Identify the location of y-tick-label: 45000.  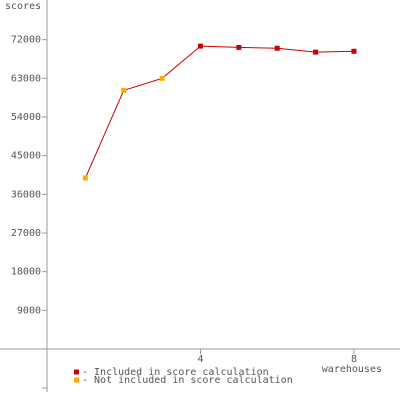
(26, 156).